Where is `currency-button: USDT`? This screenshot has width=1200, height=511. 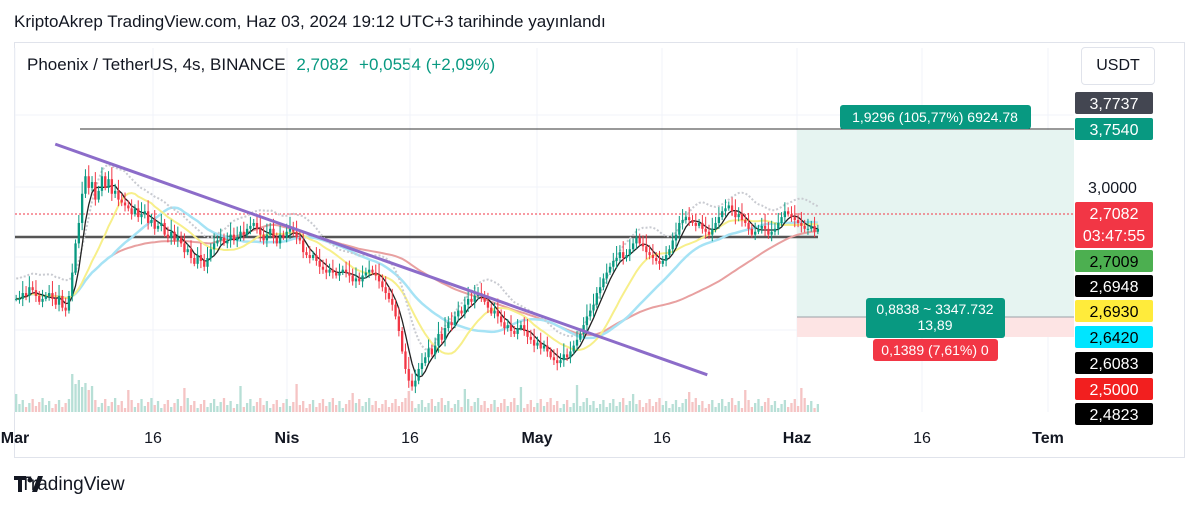
currency-button: USDT is located at coordinates (1118, 66).